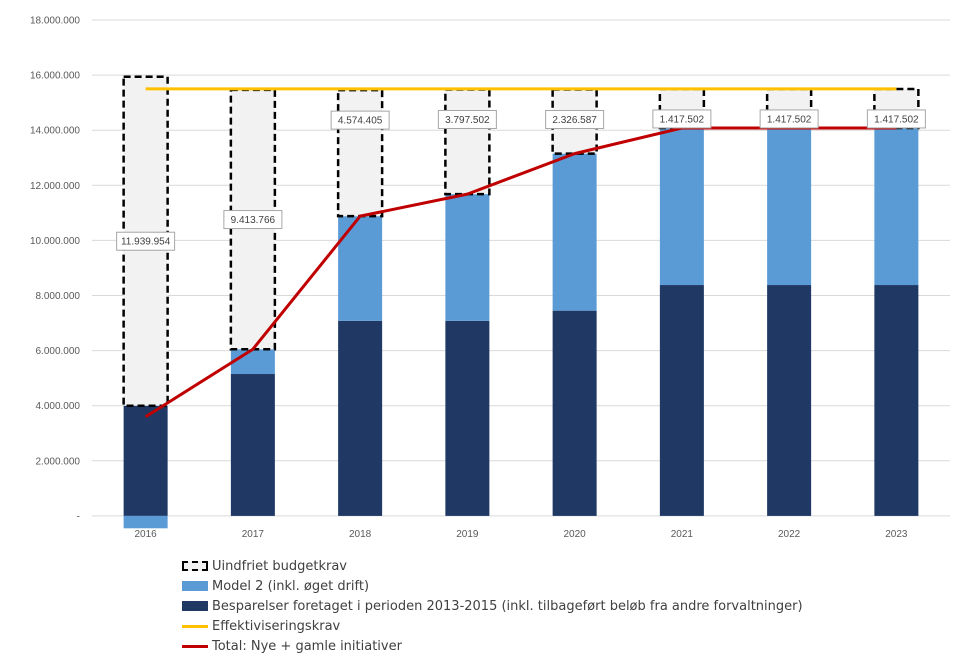  What do you see at coordinates (307, 646) in the screenshot?
I see `legend-label: Total: Nye + gamle initiativer` at bounding box center [307, 646].